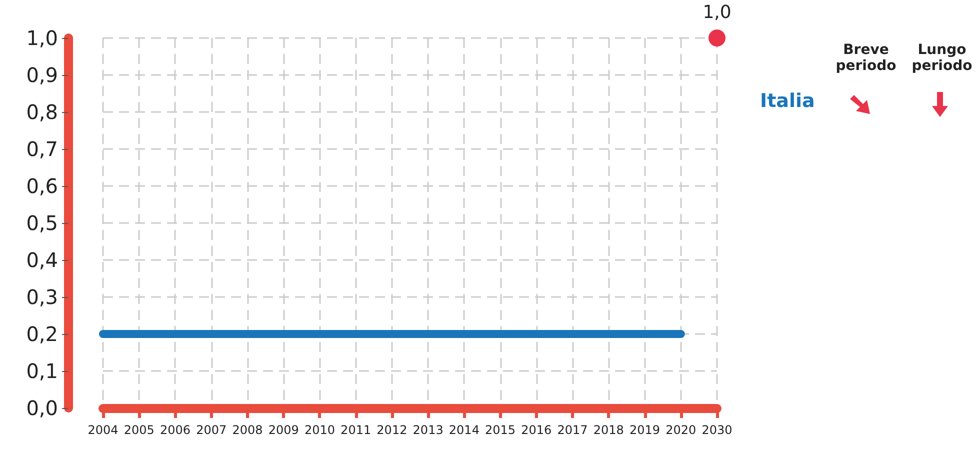 This screenshot has width=976, height=452. What do you see at coordinates (175, 430) in the screenshot?
I see `x-tick-label: 2006` at bounding box center [175, 430].